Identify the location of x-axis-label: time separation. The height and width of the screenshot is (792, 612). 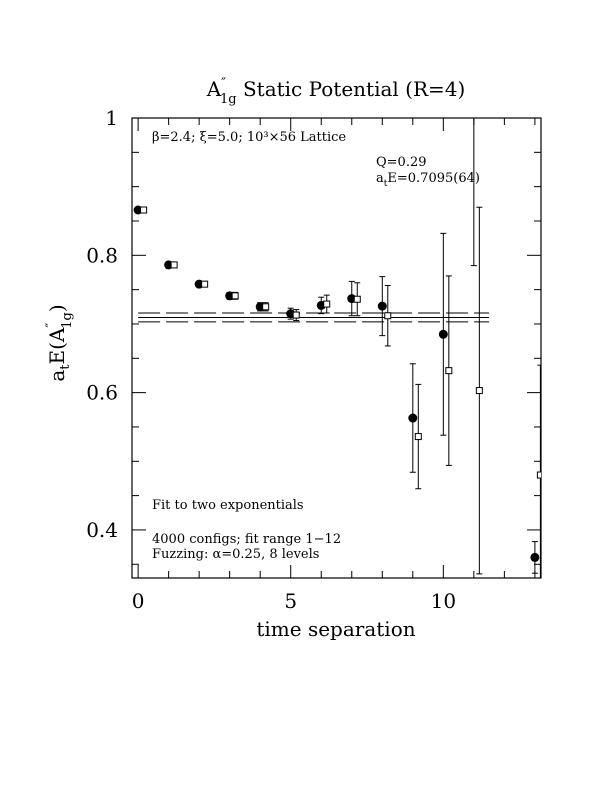
(335, 629).